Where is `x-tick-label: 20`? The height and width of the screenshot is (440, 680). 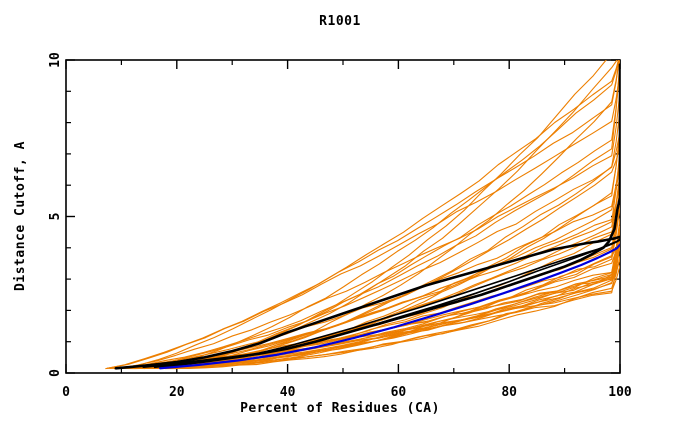 x-tick-label: 20 is located at coordinates (177, 392).